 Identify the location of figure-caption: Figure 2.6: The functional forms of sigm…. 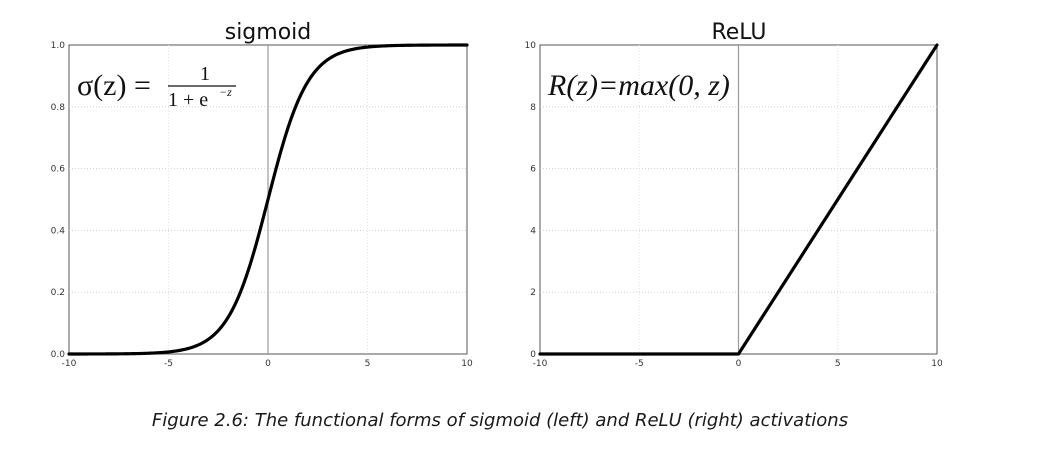
(500, 420).